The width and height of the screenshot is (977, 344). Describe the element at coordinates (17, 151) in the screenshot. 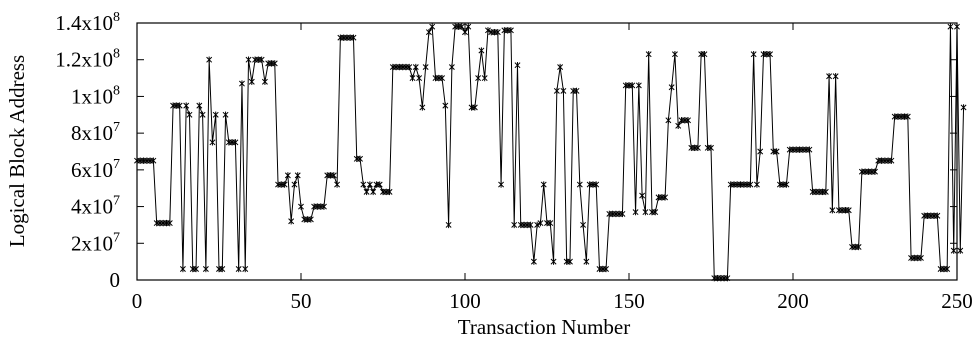

I see `y-axis-title: Logical Block Address` at that location.